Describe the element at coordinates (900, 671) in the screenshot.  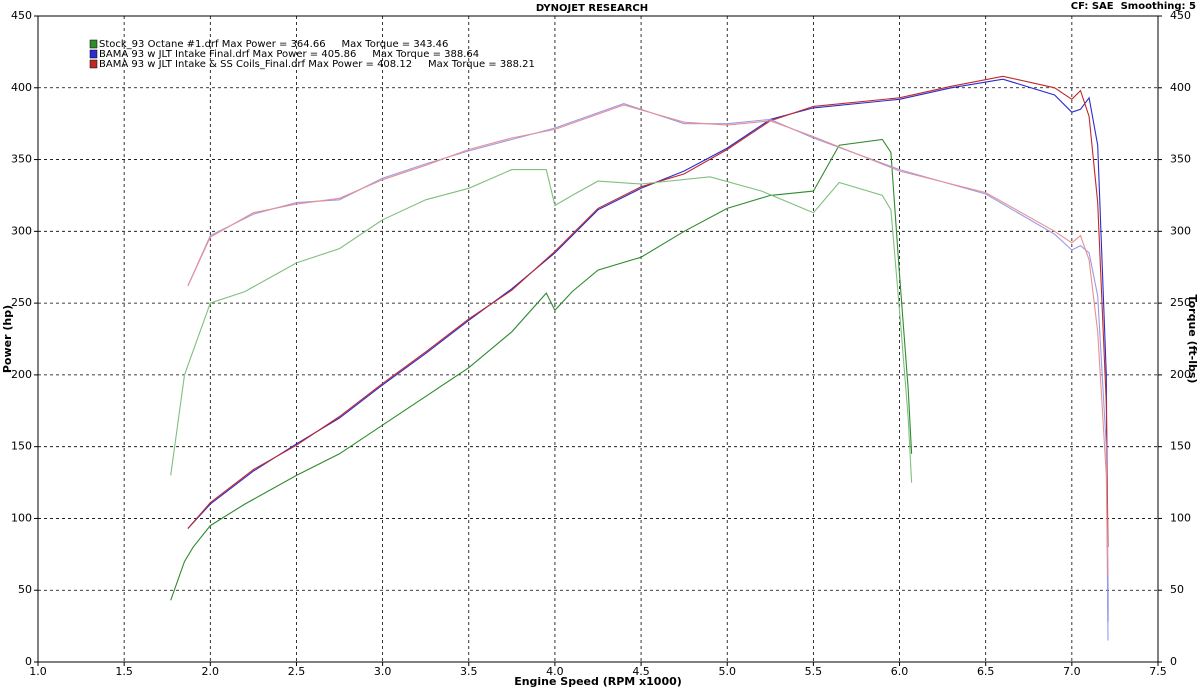
I see `x-tick-label: 6.0` at that location.